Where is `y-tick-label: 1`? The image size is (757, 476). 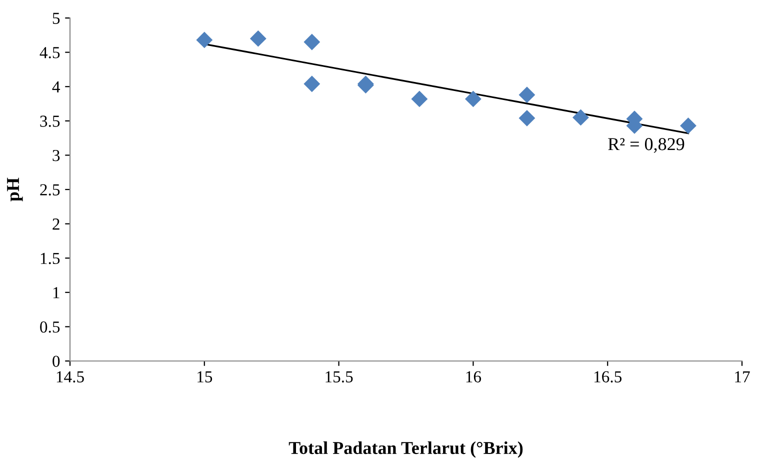 y-tick-label: 1 is located at coordinates (56, 292).